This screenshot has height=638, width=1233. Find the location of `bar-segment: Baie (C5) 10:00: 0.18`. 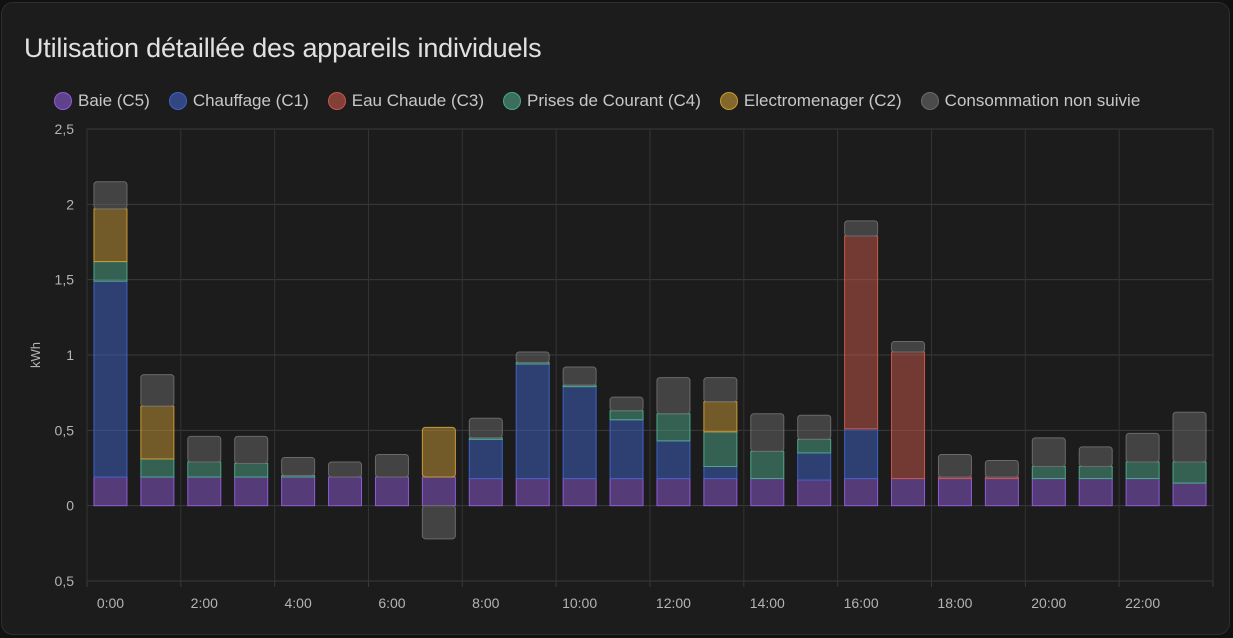

bar-segment: Baie (C5) 10:00: 0.18 is located at coordinates (579, 492).